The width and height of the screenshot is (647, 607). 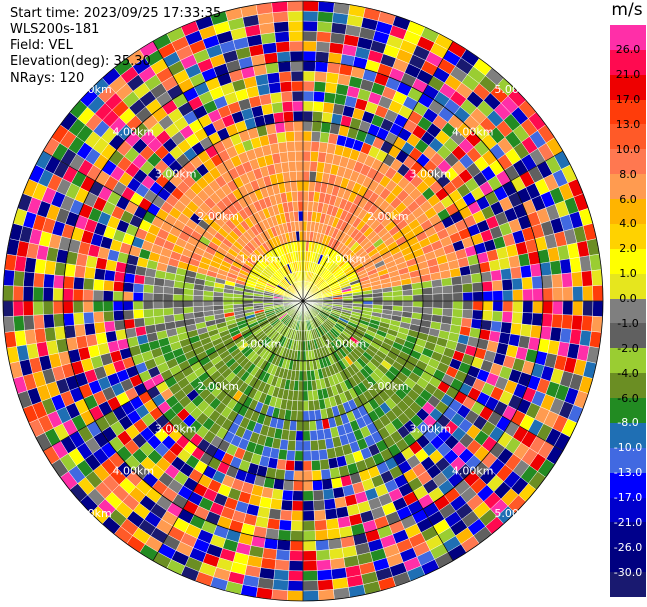 I want to click on colorbar-tick-label: -2.0, so click(x=628, y=348).